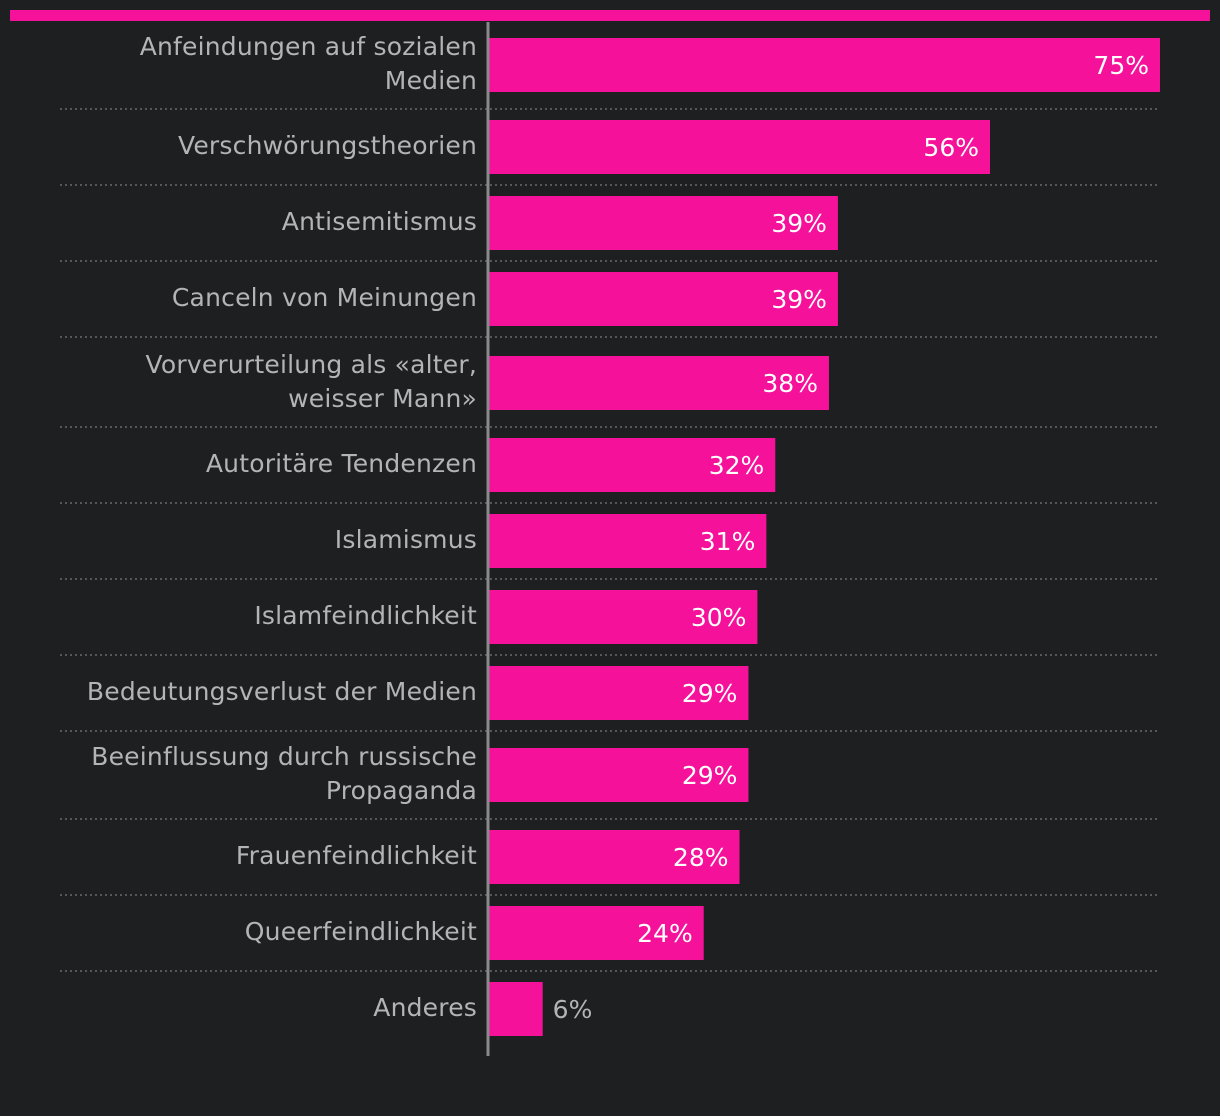  I want to click on value-label-9: 29%, so click(710, 775).